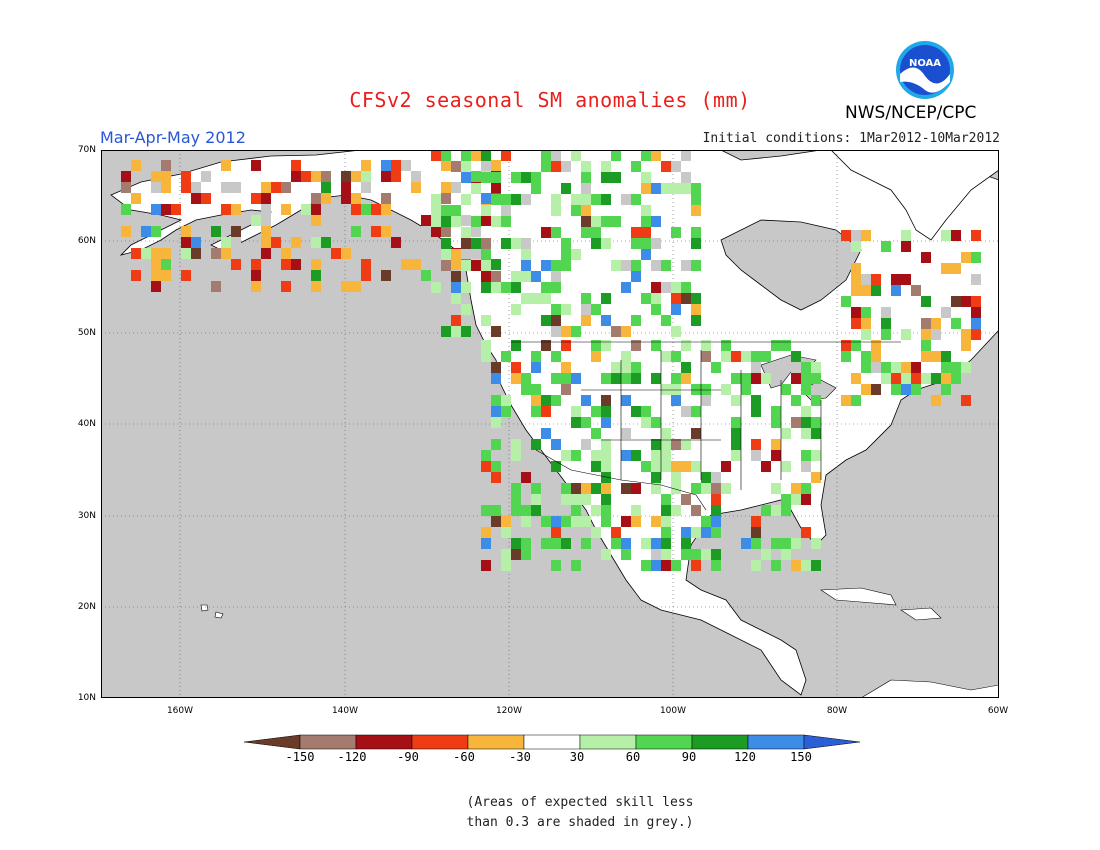  Describe the element at coordinates (577, 757) in the screenshot. I see `colorbar-label: 30` at that location.